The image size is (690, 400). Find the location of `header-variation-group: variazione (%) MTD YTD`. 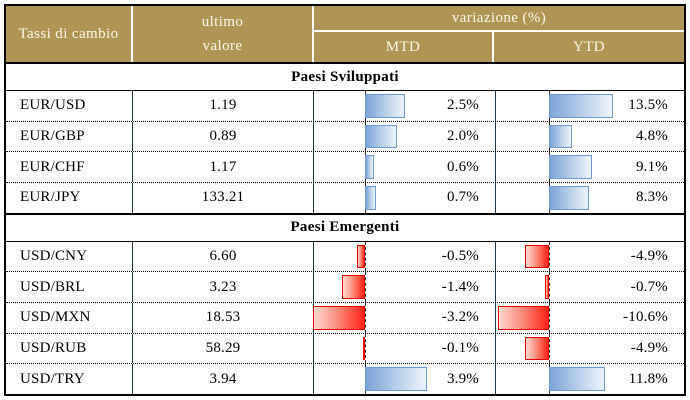

header-variation-group: variazione (%) MTD YTD is located at coordinates (499, 34).